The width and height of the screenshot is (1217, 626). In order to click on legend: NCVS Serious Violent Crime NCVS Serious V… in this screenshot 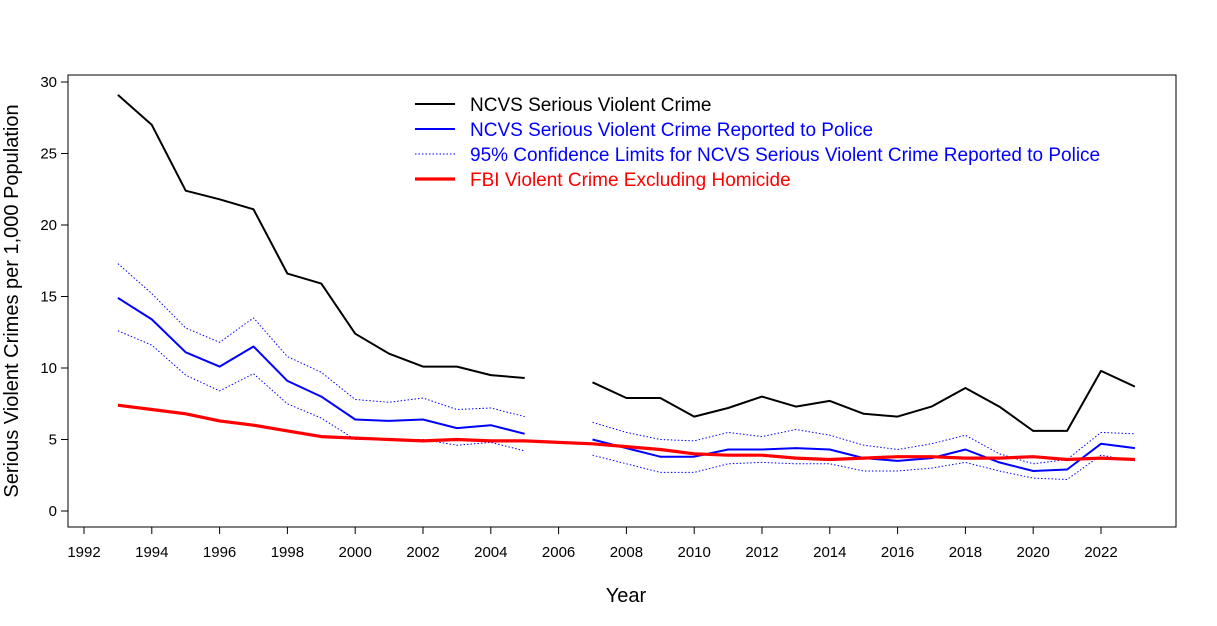, I will do `click(757, 143)`.